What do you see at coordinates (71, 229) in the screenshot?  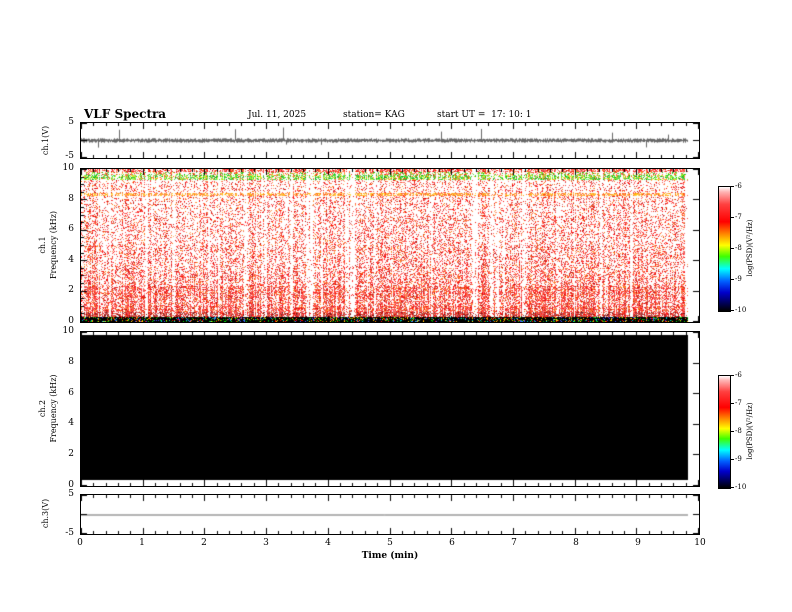 I see `ch1-freq-tick-label: 6` at bounding box center [71, 229].